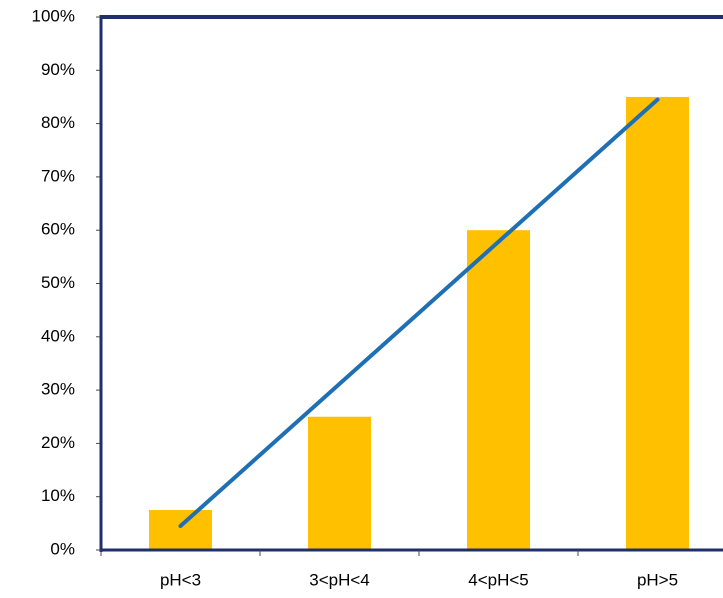  What do you see at coordinates (58, 495) in the screenshot?
I see `y-tick-label: 10%` at bounding box center [58, 495].